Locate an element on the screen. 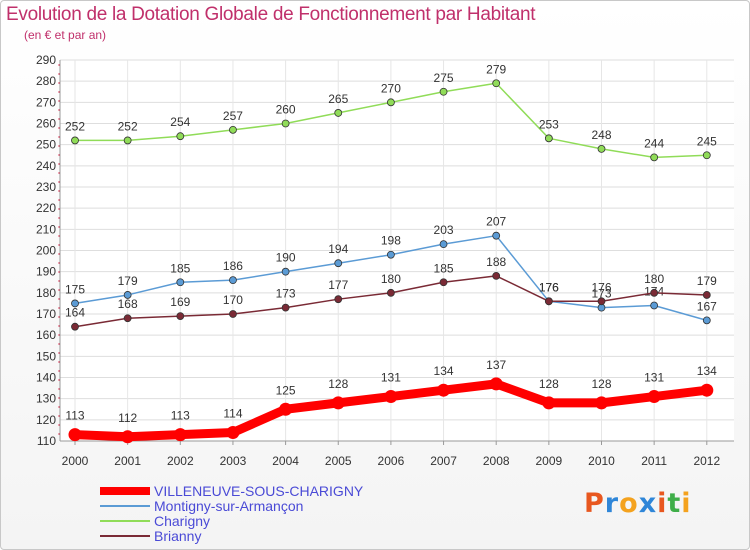  x-tick-label: 2008 is located at coordinates (496, 461).